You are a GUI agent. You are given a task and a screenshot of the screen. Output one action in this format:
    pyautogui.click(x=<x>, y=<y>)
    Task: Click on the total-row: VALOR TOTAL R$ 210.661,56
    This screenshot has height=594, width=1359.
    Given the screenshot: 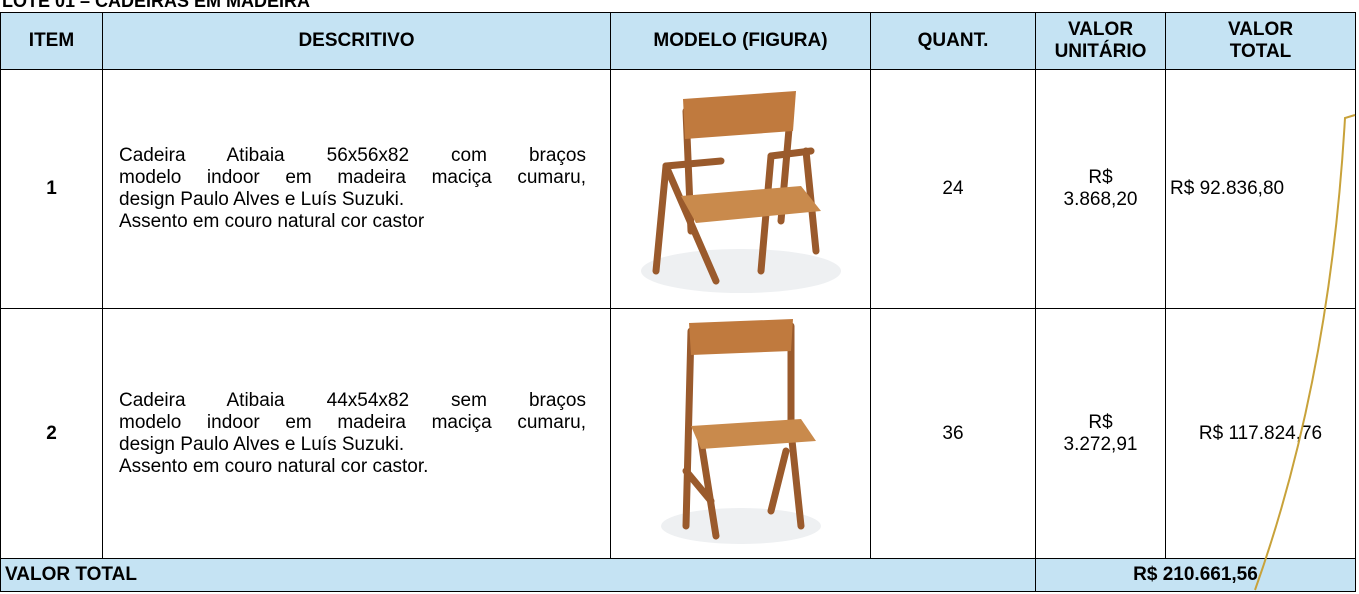 What is the action you would take?
    pyautogui.click(x=678, y=575)
    